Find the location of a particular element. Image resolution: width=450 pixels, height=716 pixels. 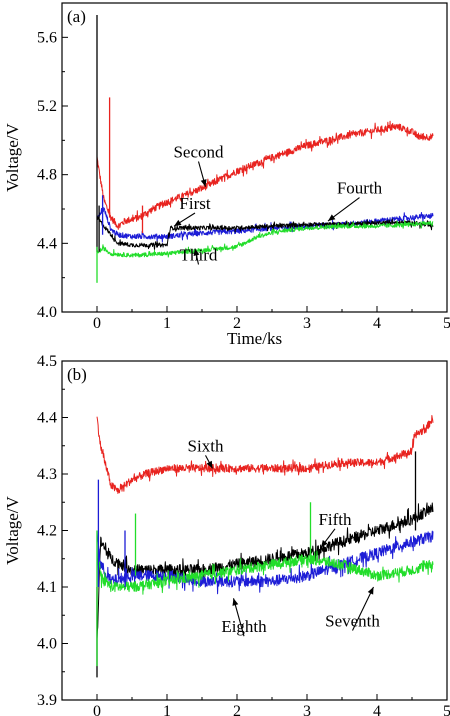

series-line-first is located at coordinates (265, 225).